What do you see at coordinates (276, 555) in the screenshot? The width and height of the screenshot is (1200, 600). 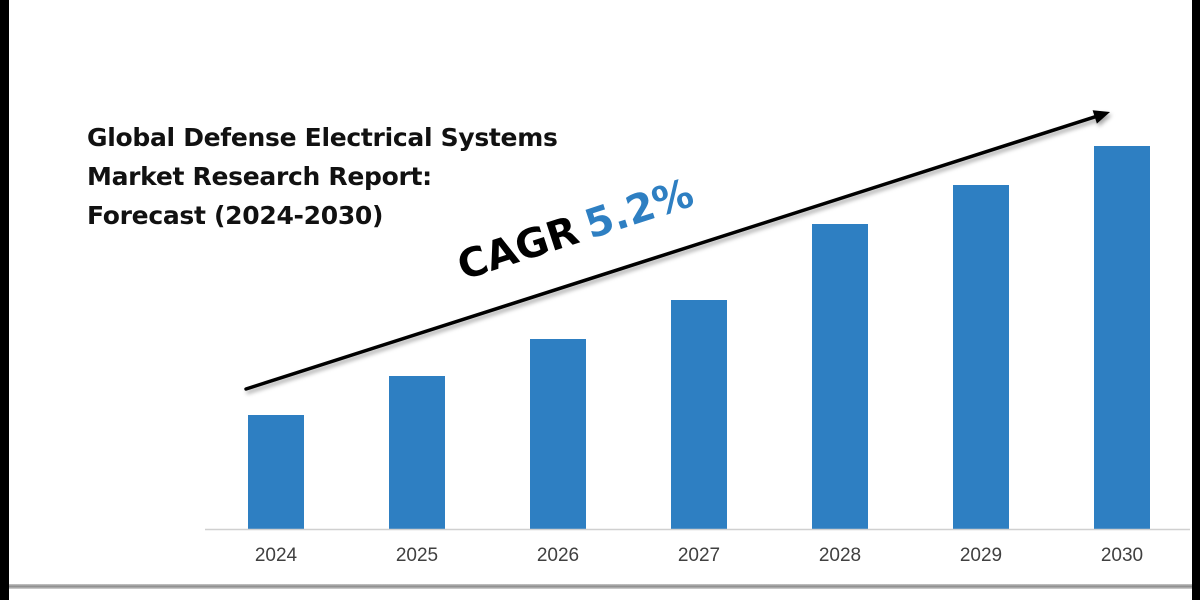 I see `x-tick-label-2024: 2024` at bounding box center [276, 555].